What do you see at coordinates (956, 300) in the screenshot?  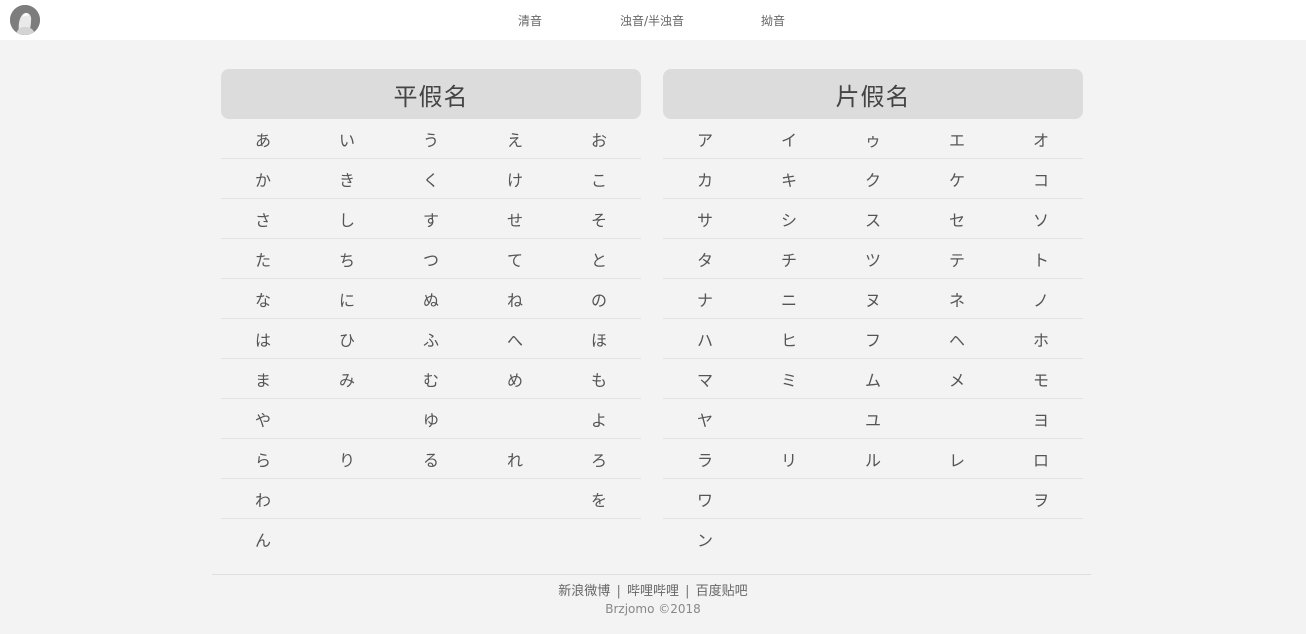 I see `kana-cell: ネ` at bounding box center [956, 300].